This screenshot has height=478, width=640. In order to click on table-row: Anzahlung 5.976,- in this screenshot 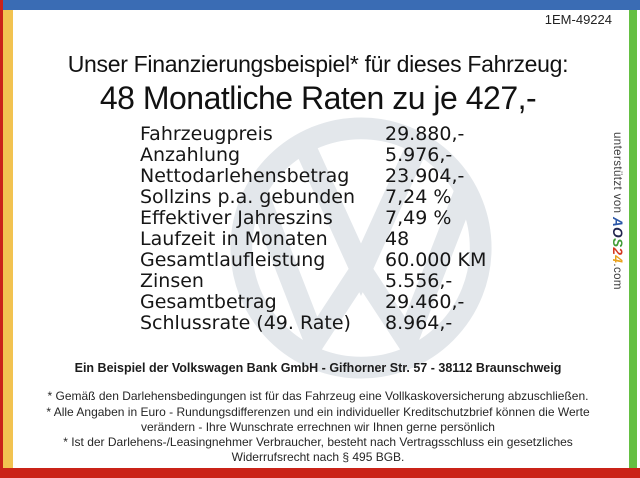, I will do `click(313, 155)`.